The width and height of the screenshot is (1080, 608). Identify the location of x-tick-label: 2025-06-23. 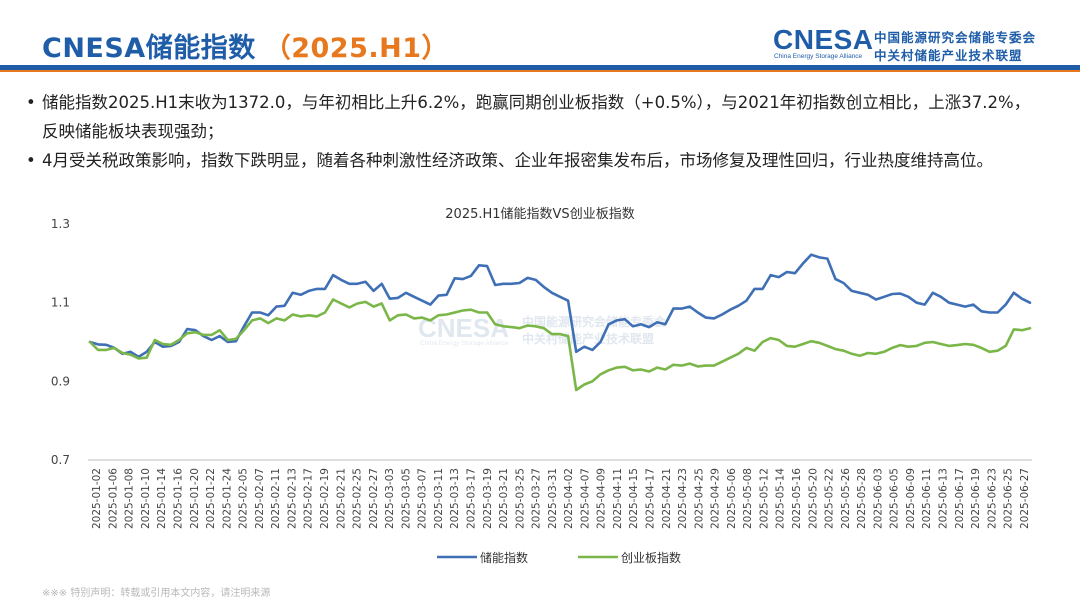
(992, 498).